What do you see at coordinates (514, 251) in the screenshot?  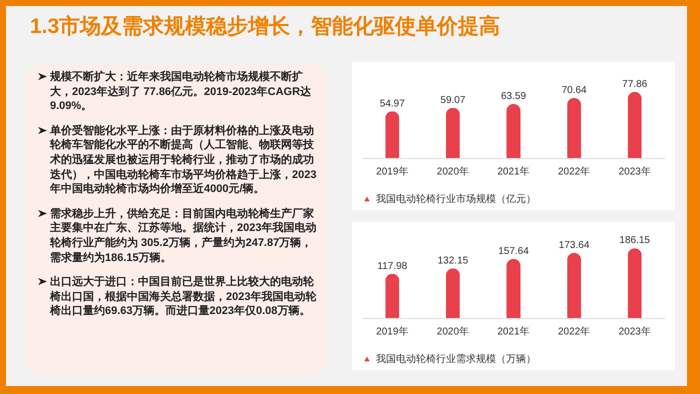 I see `data-label: 157.64` at bounding box center [514, 251].